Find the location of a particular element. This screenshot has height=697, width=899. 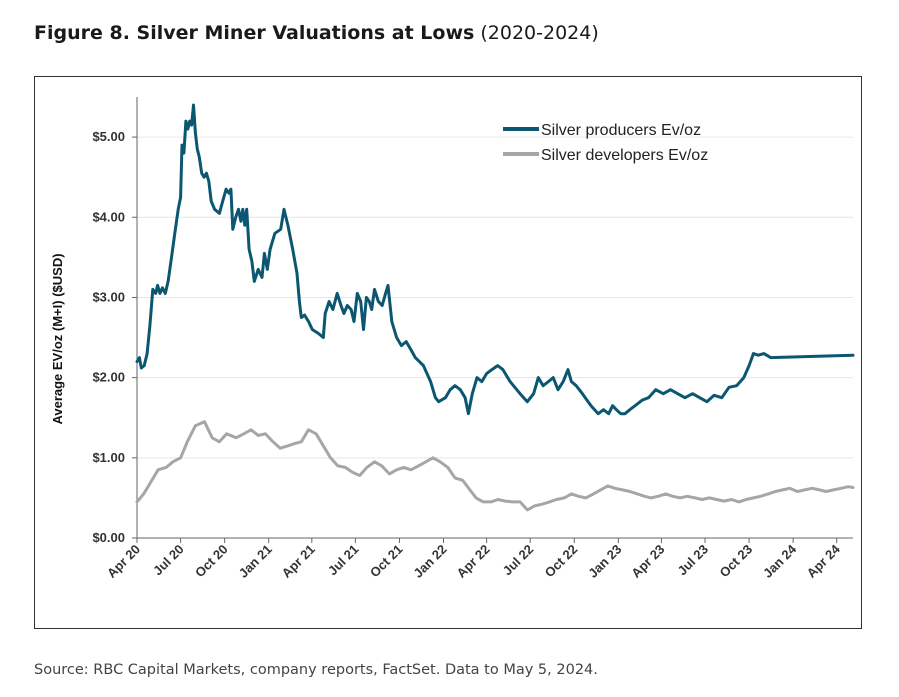

y-axis-title: Average EV/oz (M+I) ($USD) is located at coordinates (57, 338).